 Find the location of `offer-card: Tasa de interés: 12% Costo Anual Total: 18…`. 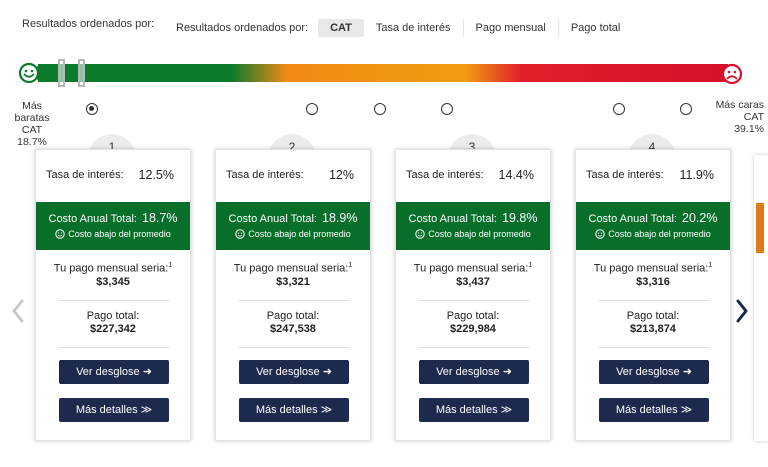

offer-card: Tasa de interés: 12% Costo Anual Total: 18… is located at coordinates (293, 295).